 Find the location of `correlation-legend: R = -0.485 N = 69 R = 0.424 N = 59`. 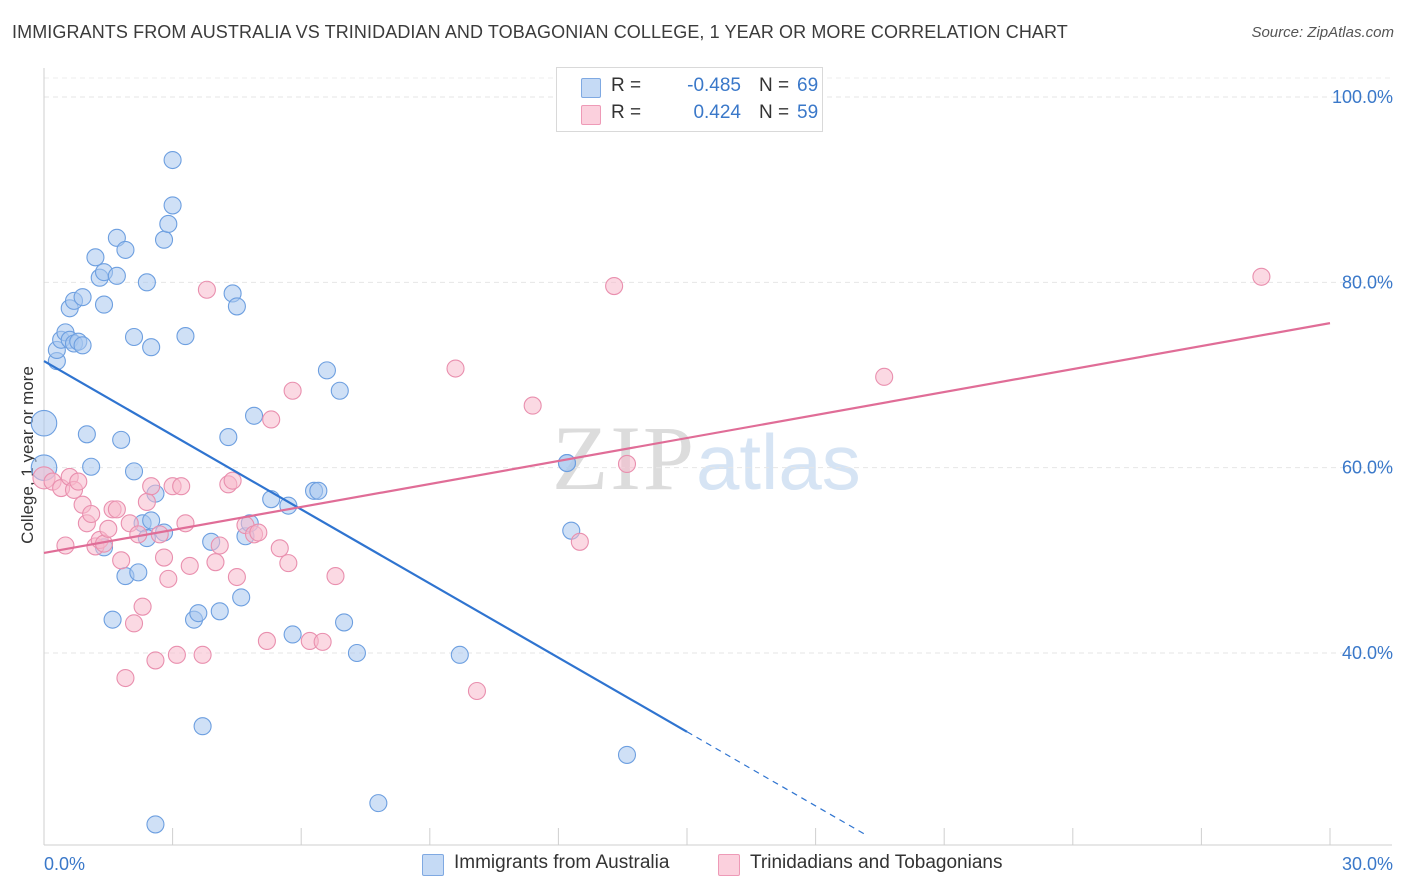

correlation-legend: R = -0.485 N = 69 R = 0.424 N = 59 is located at coordinates (689, 99).